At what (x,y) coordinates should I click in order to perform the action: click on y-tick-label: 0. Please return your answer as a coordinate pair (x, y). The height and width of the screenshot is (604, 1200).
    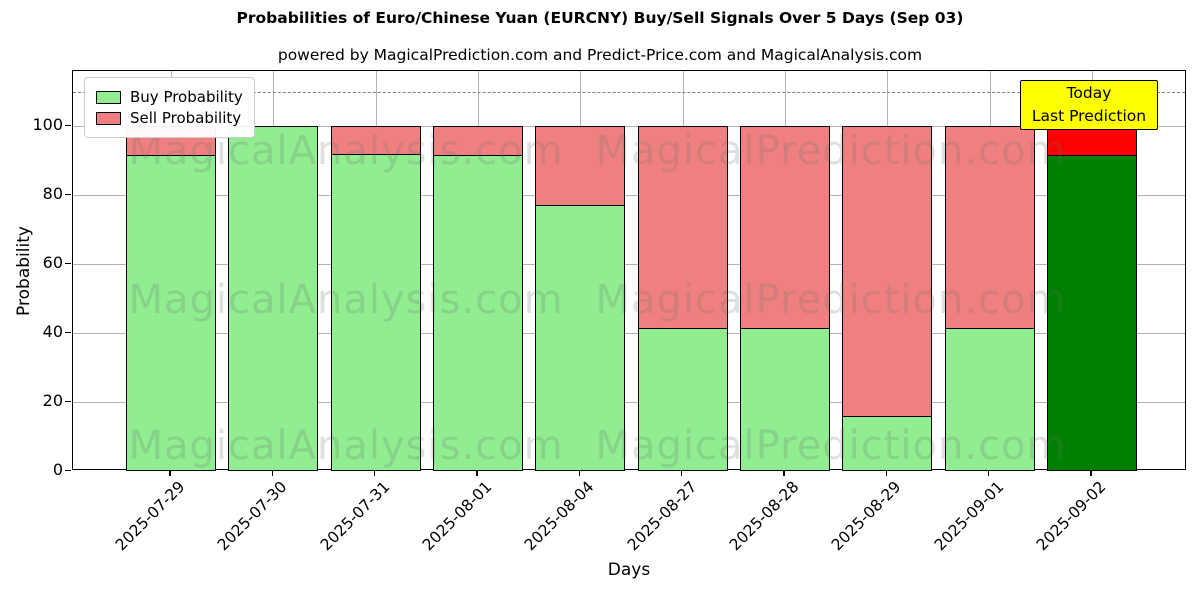
    Looking at the image, I should click on (57, 469).